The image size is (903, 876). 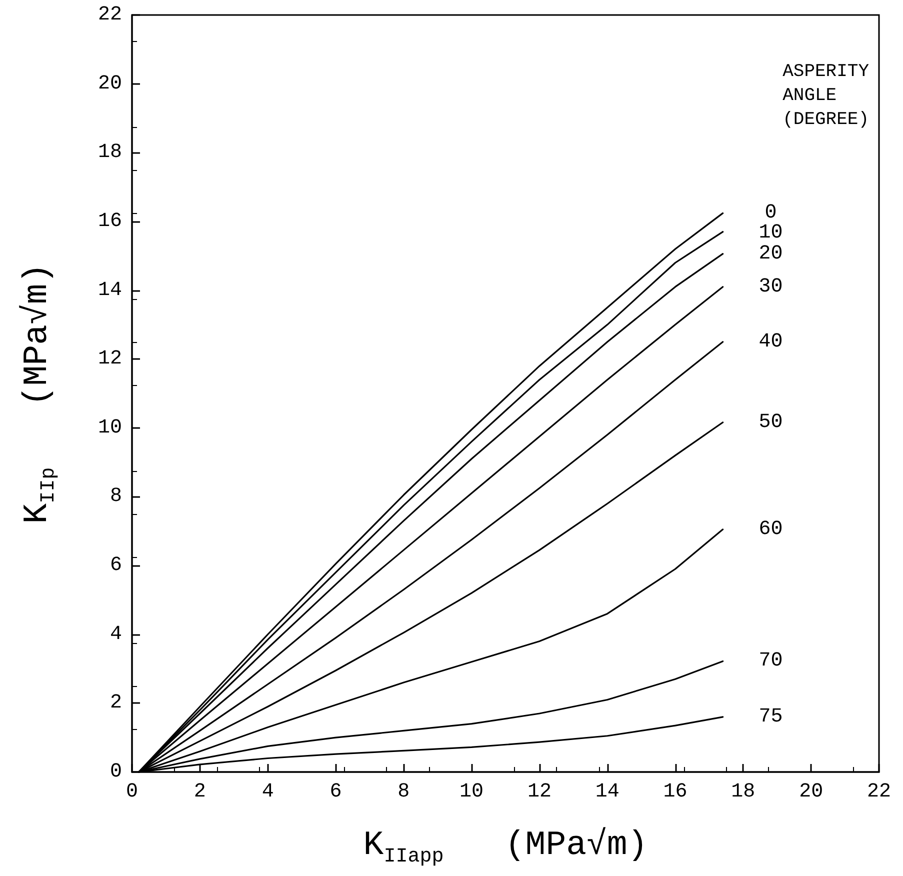 What do you see at coordinates (770, 661) in the screenshot?
I see `series-label: 70` at bounding box center [770, 661].